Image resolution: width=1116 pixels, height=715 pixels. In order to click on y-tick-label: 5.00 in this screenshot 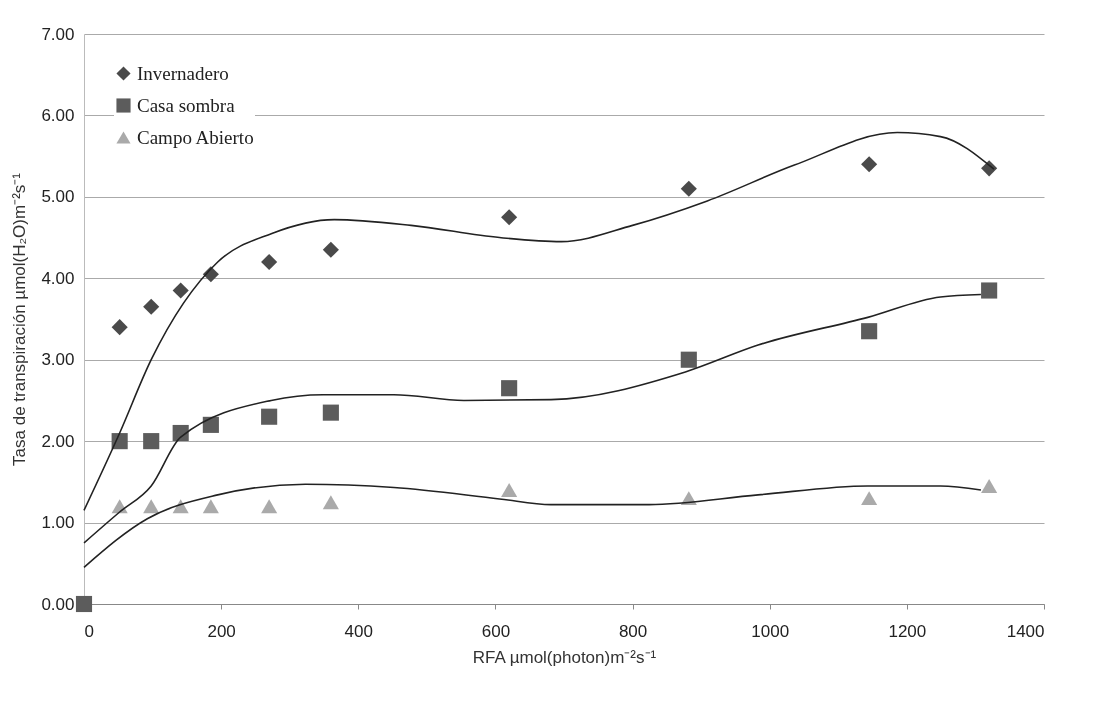, I will do `click(58, 197)`.